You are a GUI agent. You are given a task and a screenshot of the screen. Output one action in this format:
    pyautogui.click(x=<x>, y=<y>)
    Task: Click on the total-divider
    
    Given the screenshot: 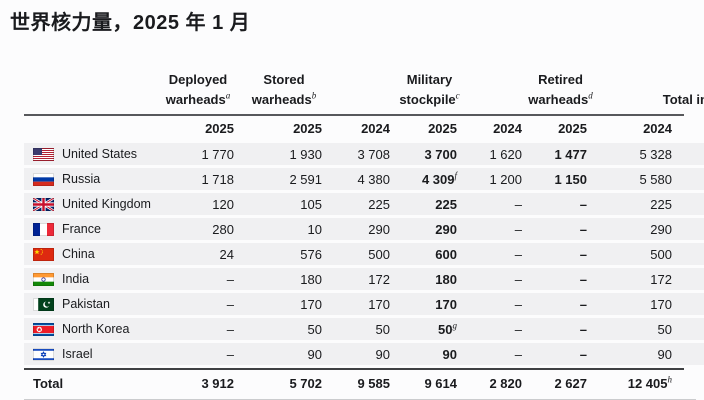 What is the action you would take?
    pyautogui.click(x=354, y=369)
    